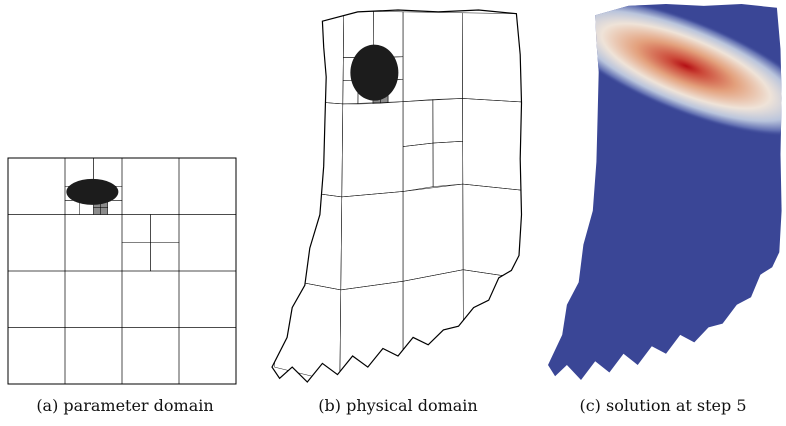 This screenshot has width=786, height=426. Describe the element at coordinates (398, 405) in the screenshot. I see `caption-physical-domain: (b) physical domain` at that location.